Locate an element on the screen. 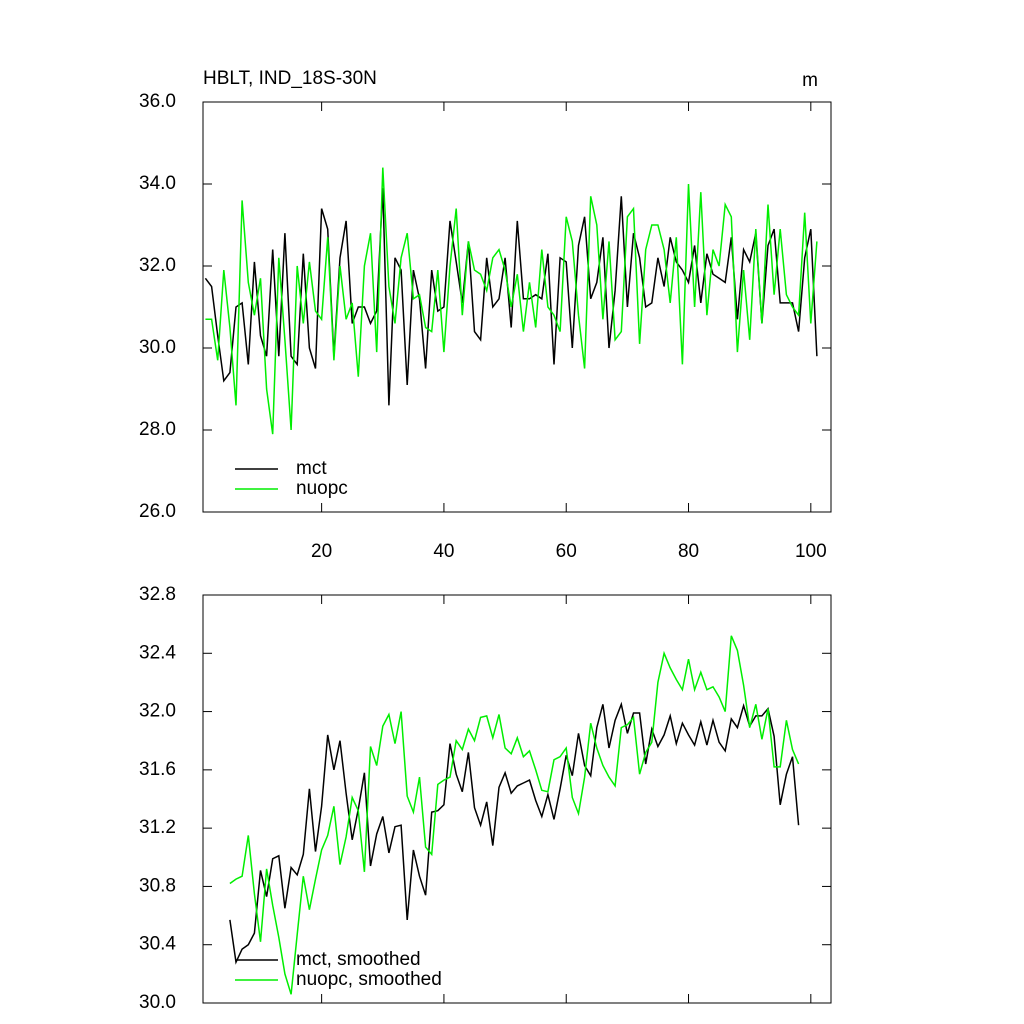 This screenshot has height=1024, width=1024. legend-label: nuopc, smoothed is located at coordinates (369, 979).